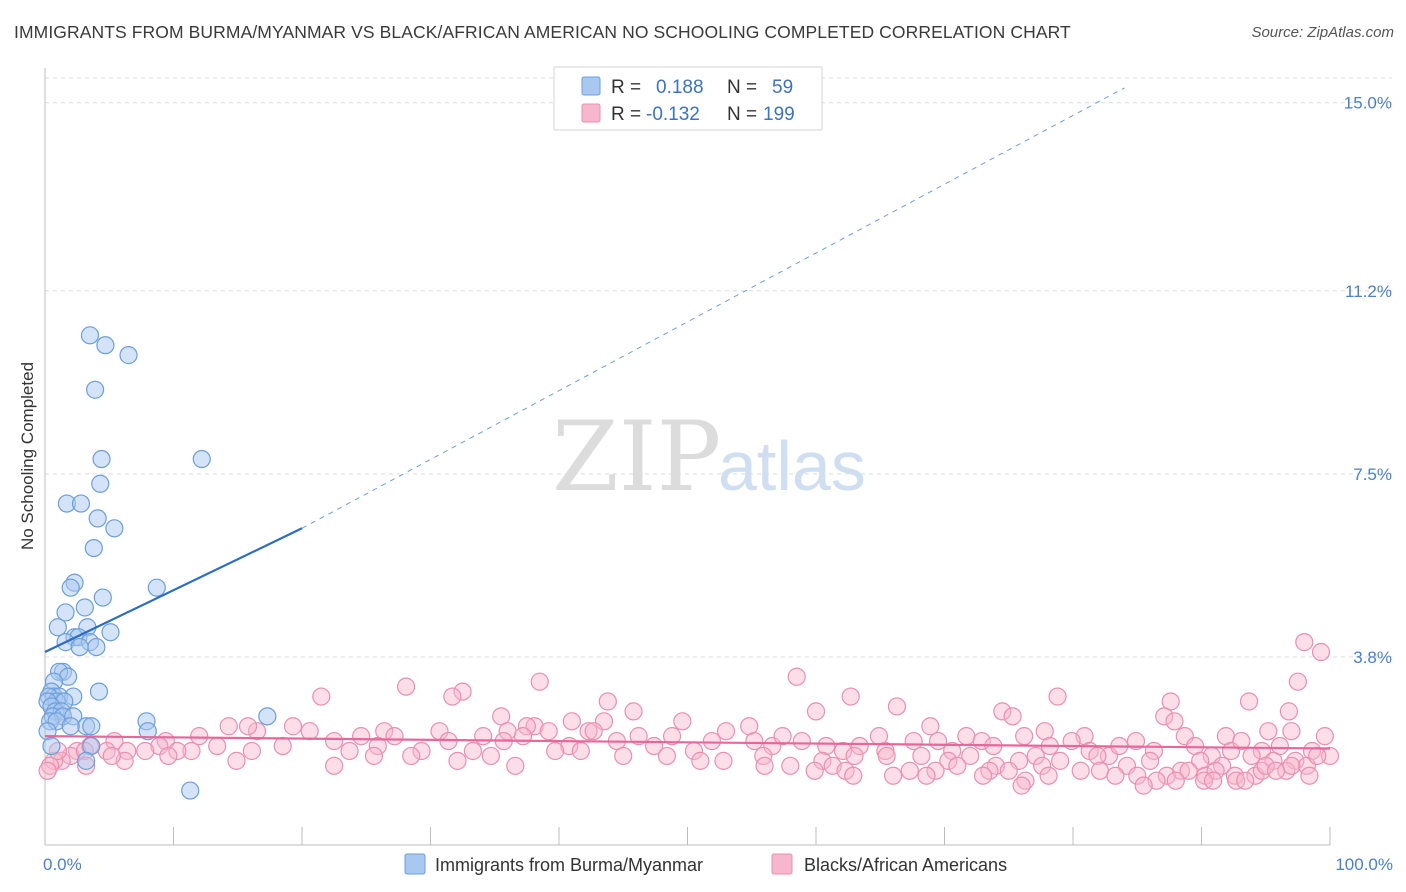  Describe the element at coordinates (905, 865) in the screenshot. I see `bottom-legend-label-blacks: Blacks/African Americans` at that location.